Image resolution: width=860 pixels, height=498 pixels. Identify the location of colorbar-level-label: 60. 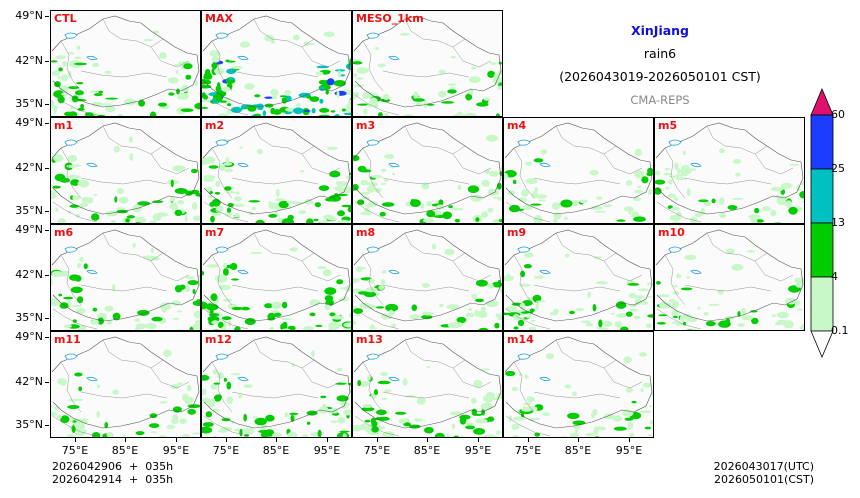
(838, 114).